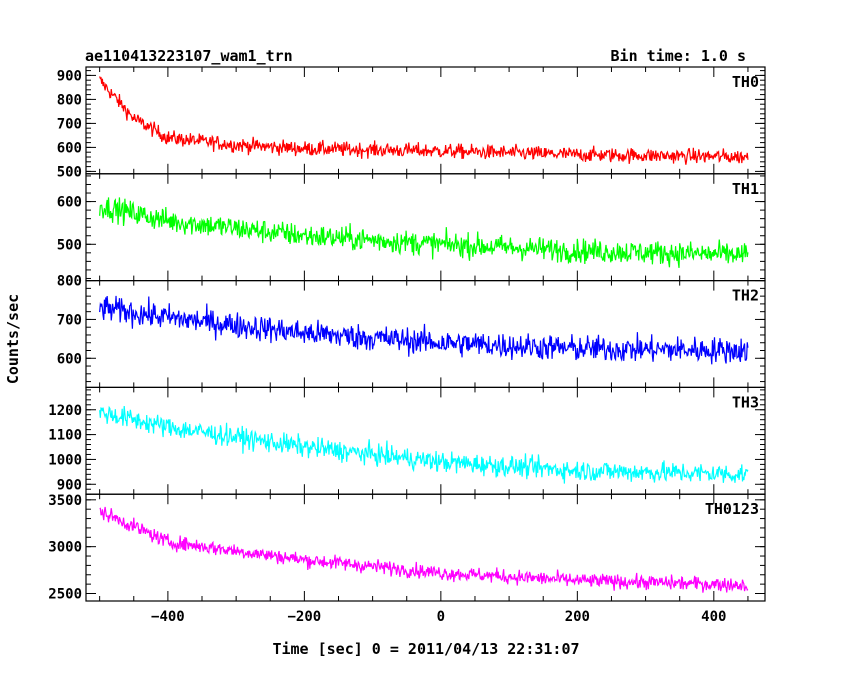  I want to click on bin-time-label: Bin time: 1.0 s, so click(678, 56).